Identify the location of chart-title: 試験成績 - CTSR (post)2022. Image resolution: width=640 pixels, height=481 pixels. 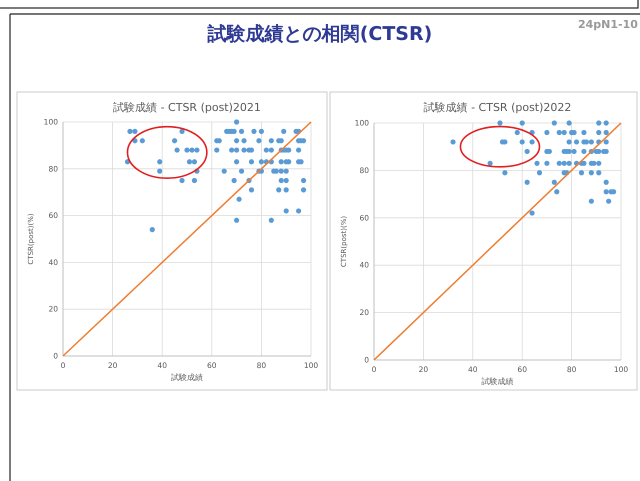
(498, 107).